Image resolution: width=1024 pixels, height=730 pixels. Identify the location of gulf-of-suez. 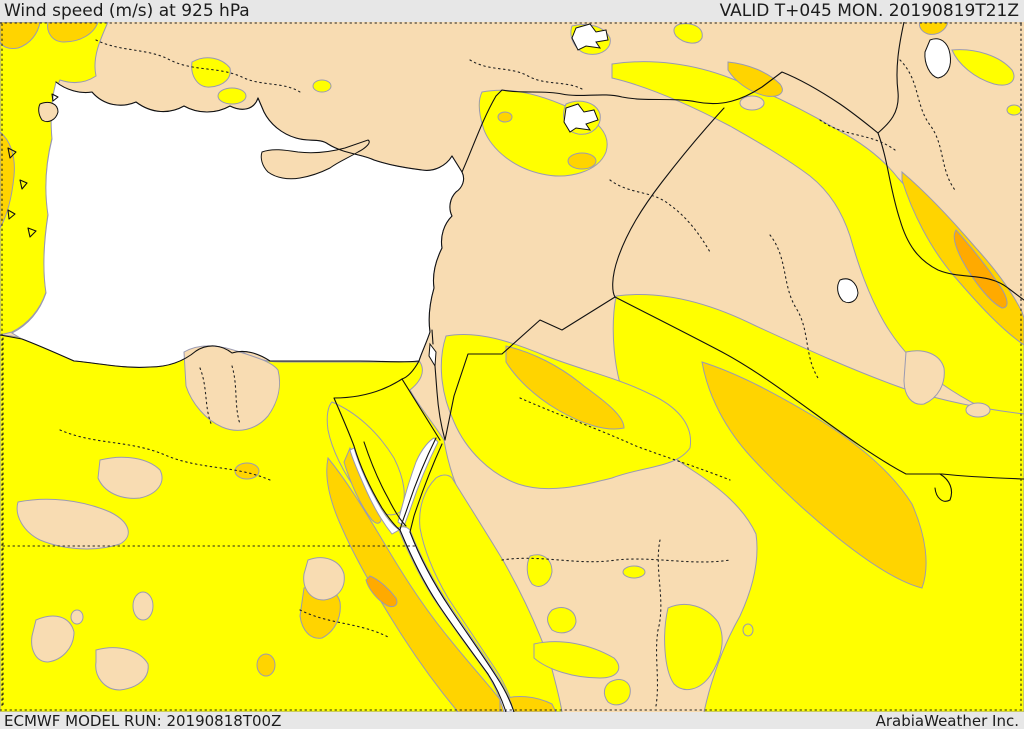
(374, 491).